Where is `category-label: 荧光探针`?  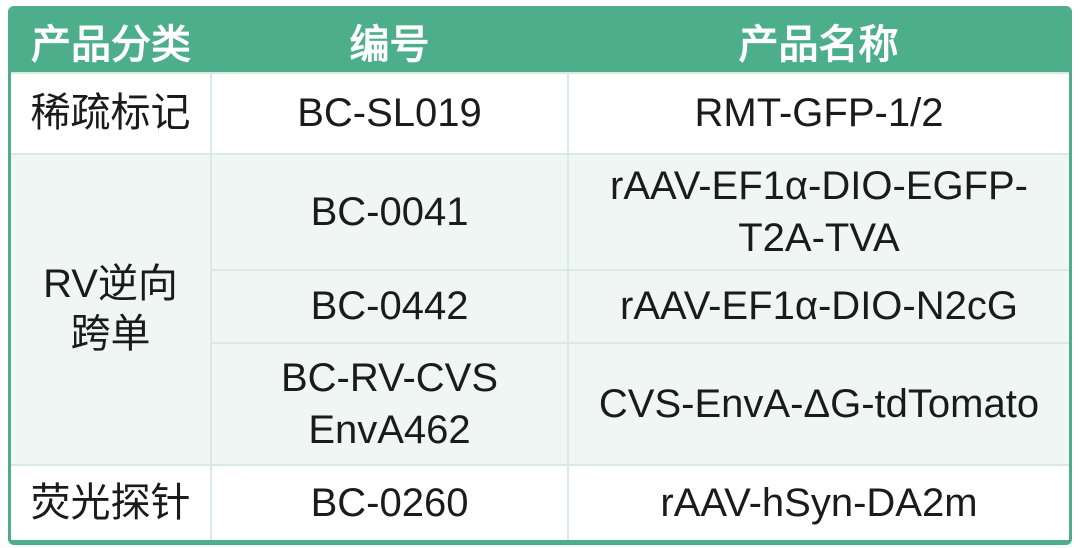
category-label: 荧光探针 is located at coordinates (110, 503).